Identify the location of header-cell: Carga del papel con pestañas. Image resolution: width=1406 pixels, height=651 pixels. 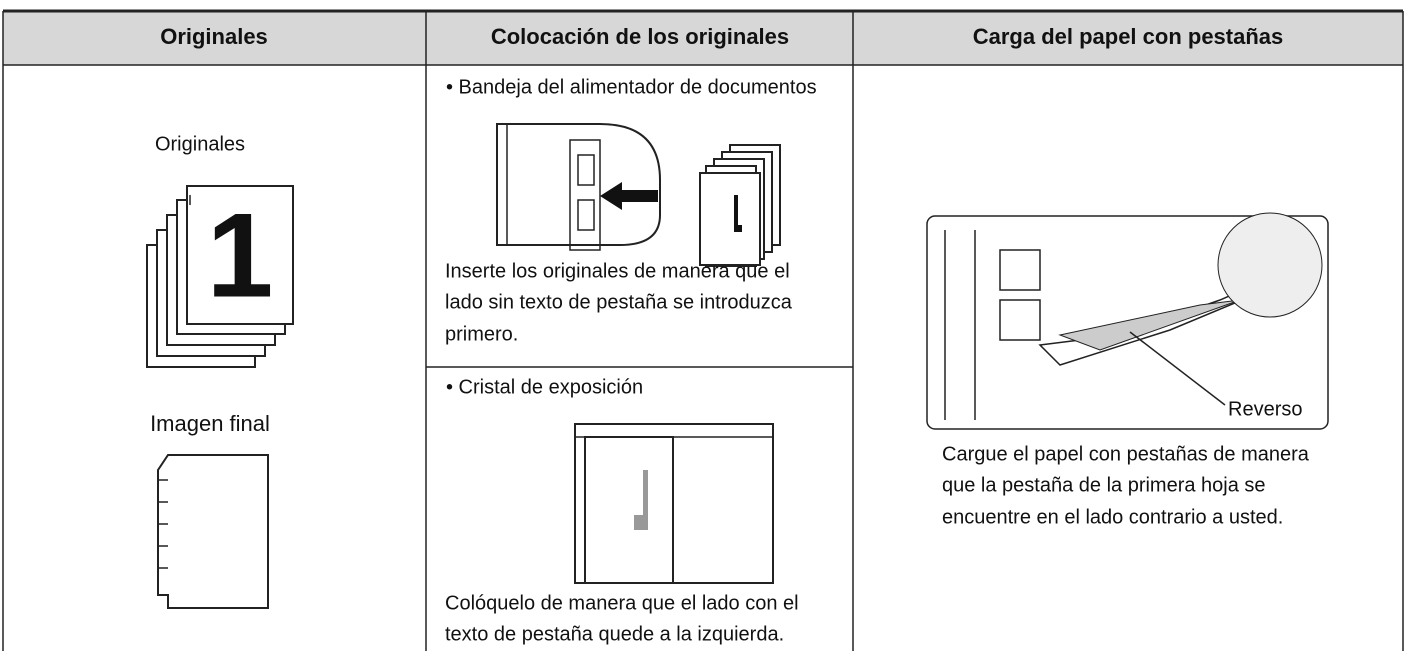
(1128, 36).